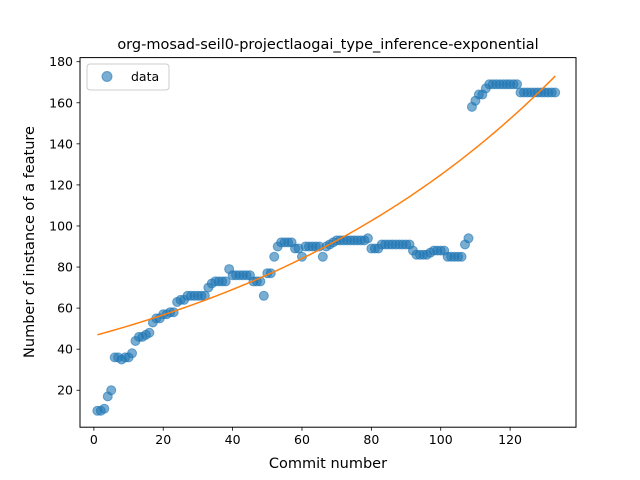 Image resolution: width=640 pixels, height=480 pixels. I want to click on y-tick-label: 80, so click(65, 267).